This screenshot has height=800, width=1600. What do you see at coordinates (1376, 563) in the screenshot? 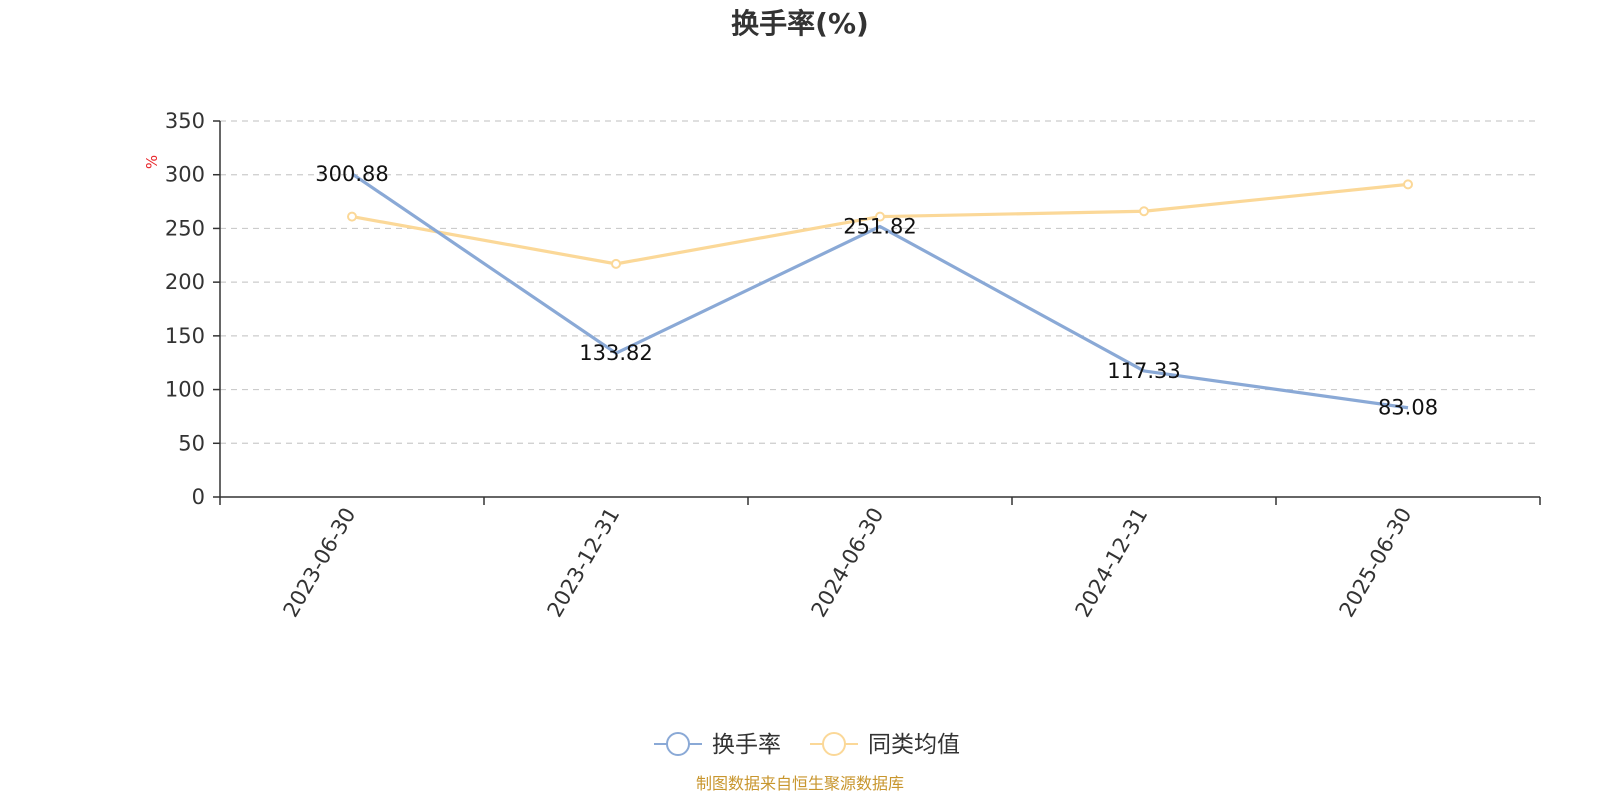
I see `x-tick-label: 2025-06-30` at bounding box center [1376, 563].